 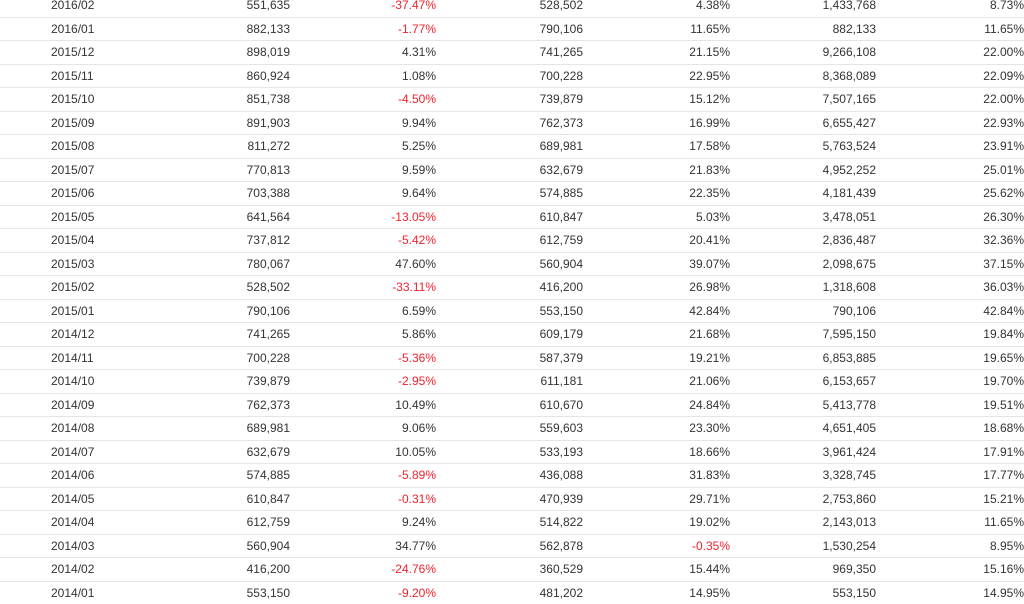 I want to click on change-1-cell: 1.08%, so click(x=418, y=75).